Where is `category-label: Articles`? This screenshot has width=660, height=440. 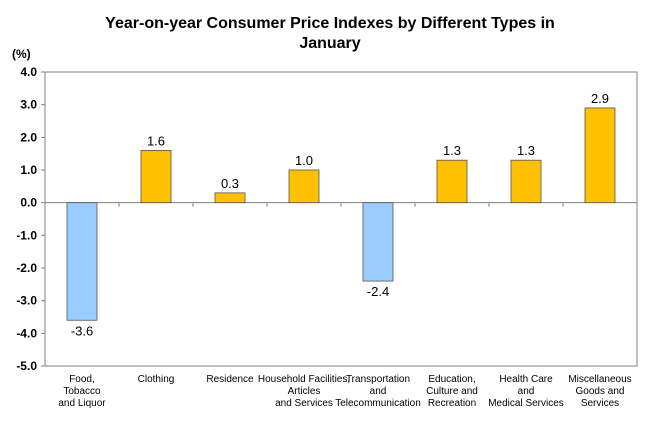
category-label: Articles is located at coordinates (304, 391).